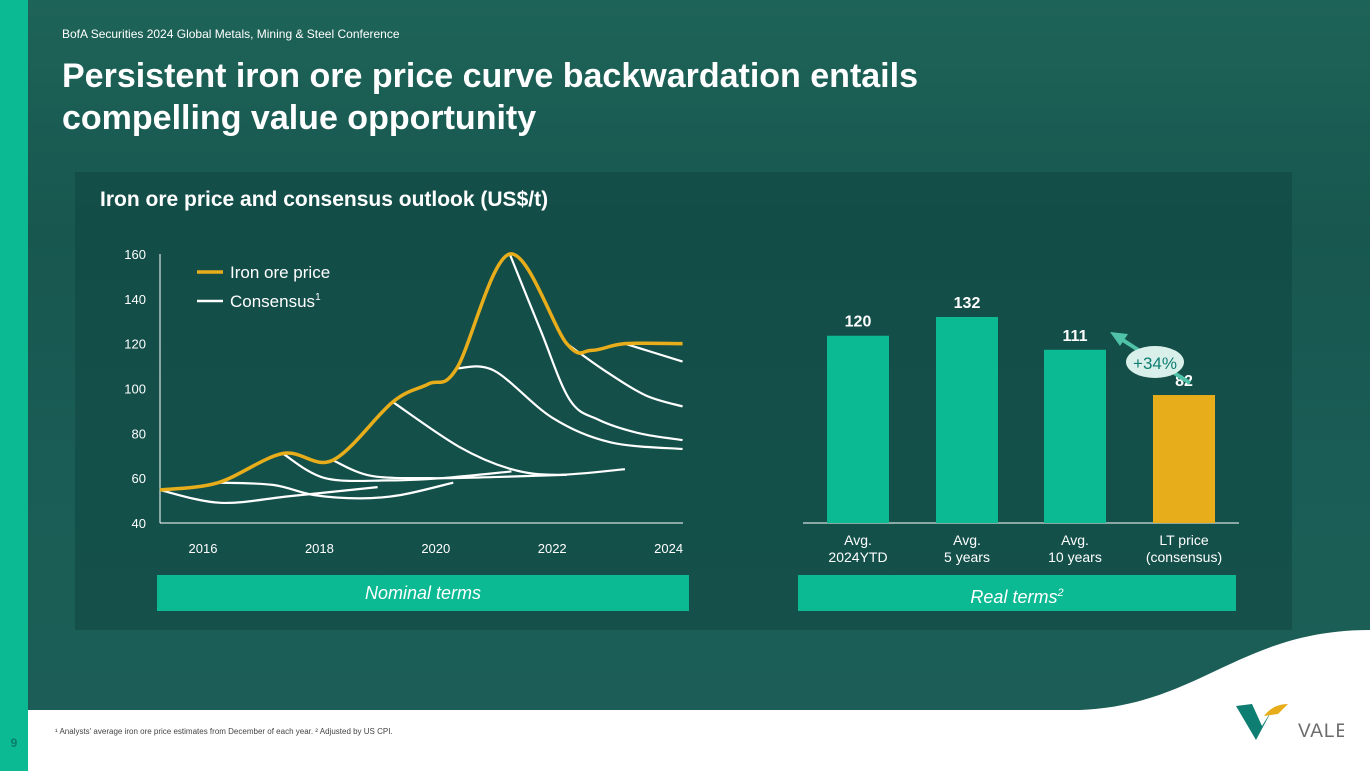 The image size is (1370, 771). I want to click on y-tick-label: 60, so click(139, 478).